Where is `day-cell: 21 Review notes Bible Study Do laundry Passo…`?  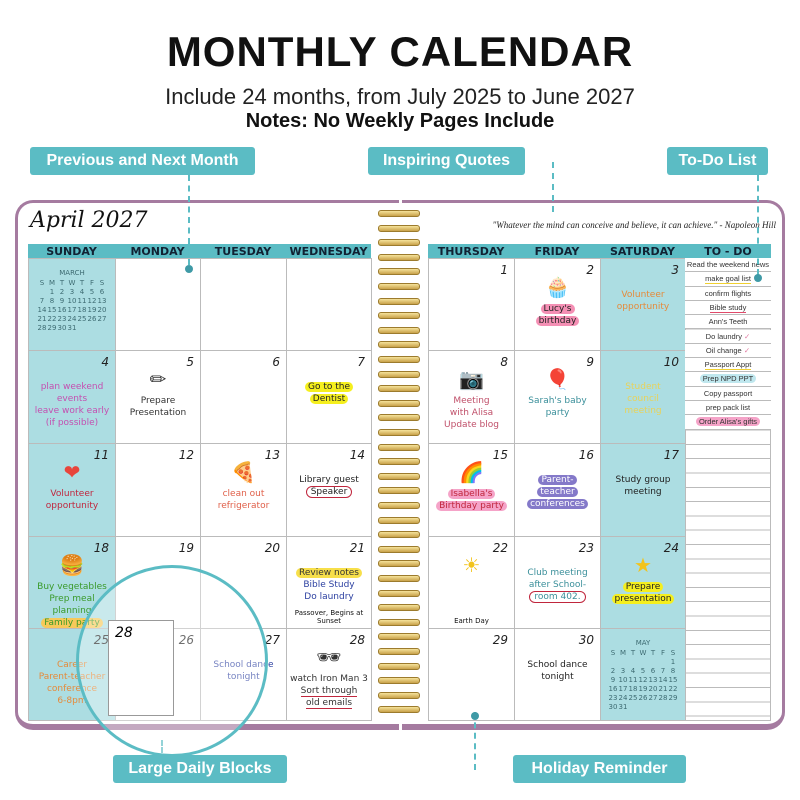 day-cell: 21 Review notes Bible Study Do laundry Passo… is located at coordinates (329, 582).